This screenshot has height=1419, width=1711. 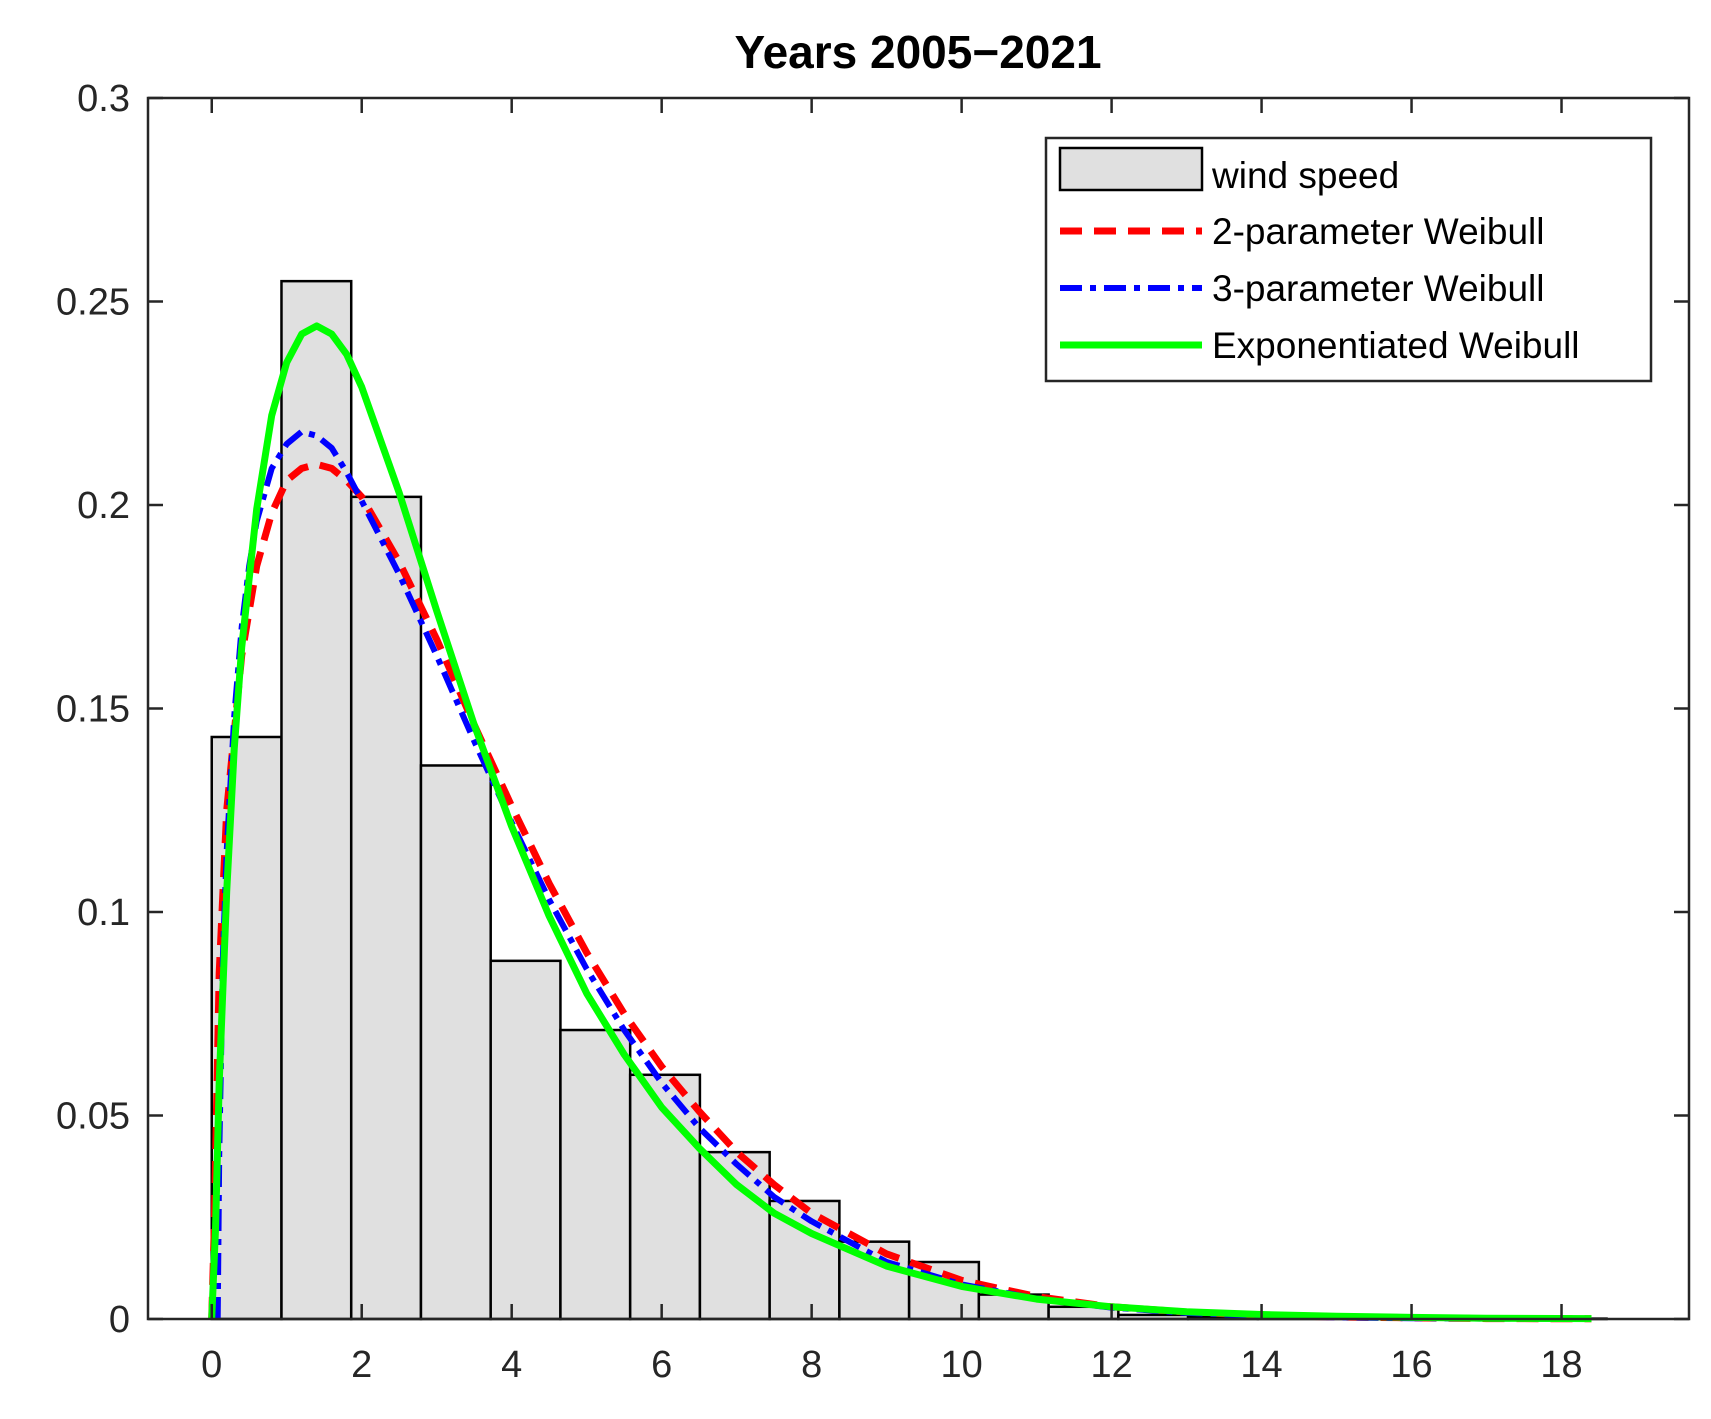 I want to click on y-tick-label: 0.25, so click(x=93, y=303).